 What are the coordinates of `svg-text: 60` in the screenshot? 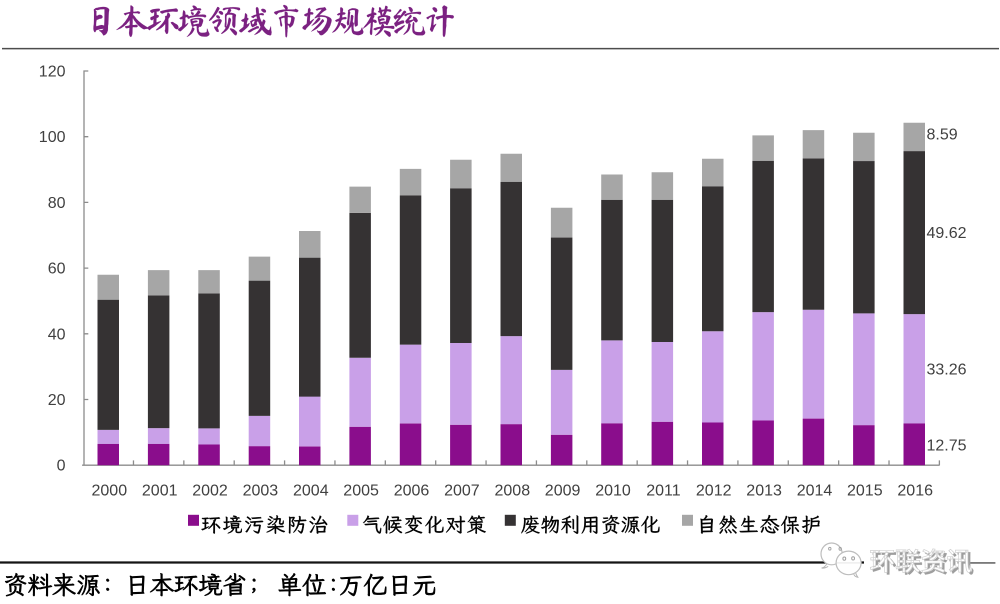 It's located at (57, 269).